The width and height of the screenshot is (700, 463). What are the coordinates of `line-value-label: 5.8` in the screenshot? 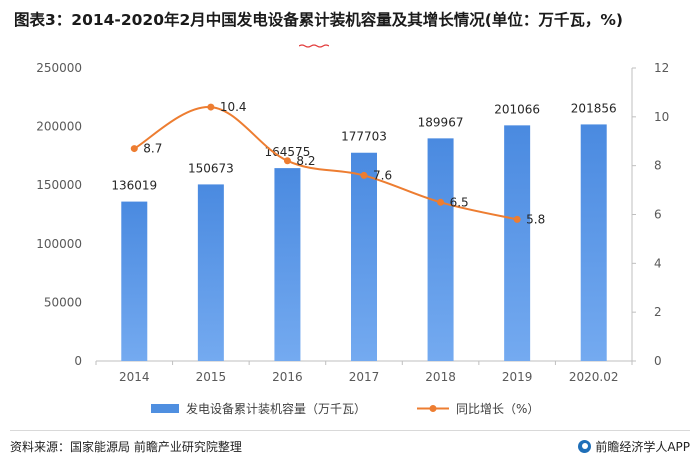 It's located at (535, 219).